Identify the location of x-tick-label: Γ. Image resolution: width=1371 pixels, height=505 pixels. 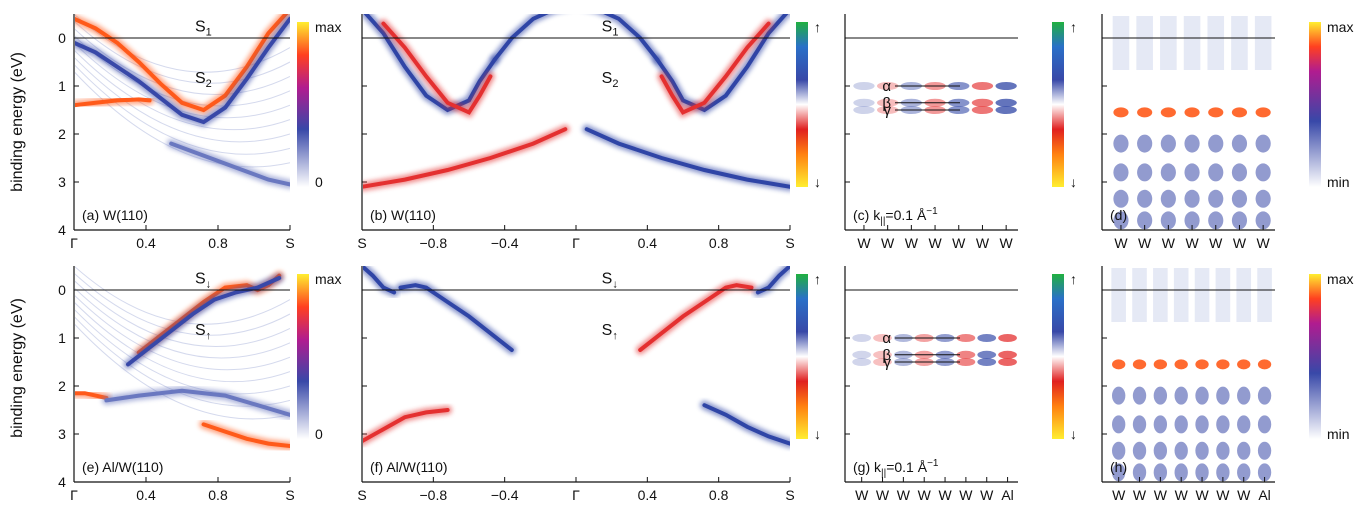
(576, 243).